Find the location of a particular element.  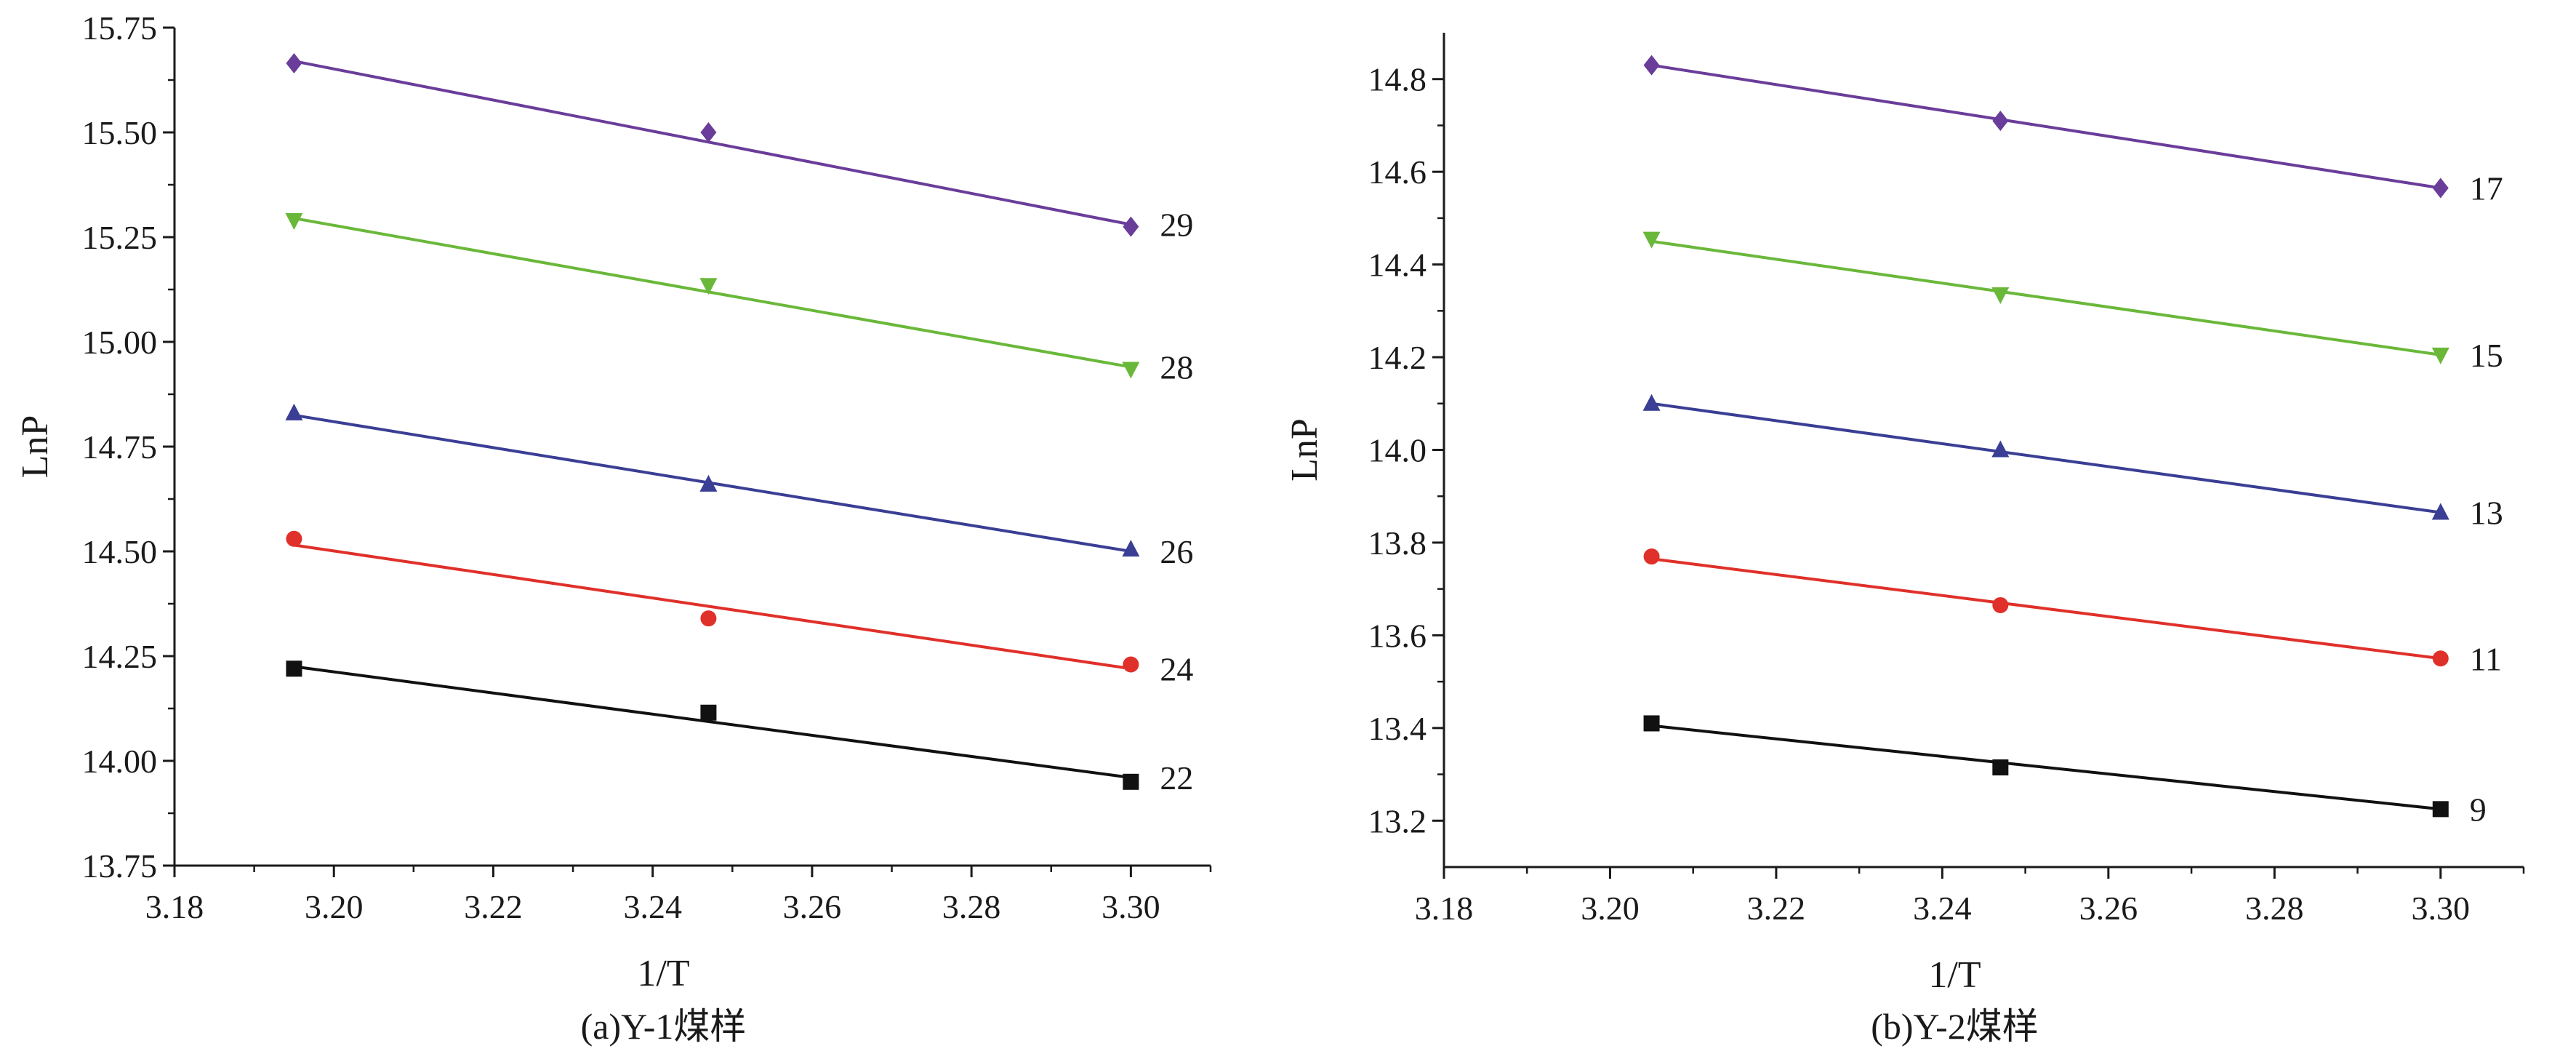

series-end-label: 13 is located at coordinates (2487, 513).